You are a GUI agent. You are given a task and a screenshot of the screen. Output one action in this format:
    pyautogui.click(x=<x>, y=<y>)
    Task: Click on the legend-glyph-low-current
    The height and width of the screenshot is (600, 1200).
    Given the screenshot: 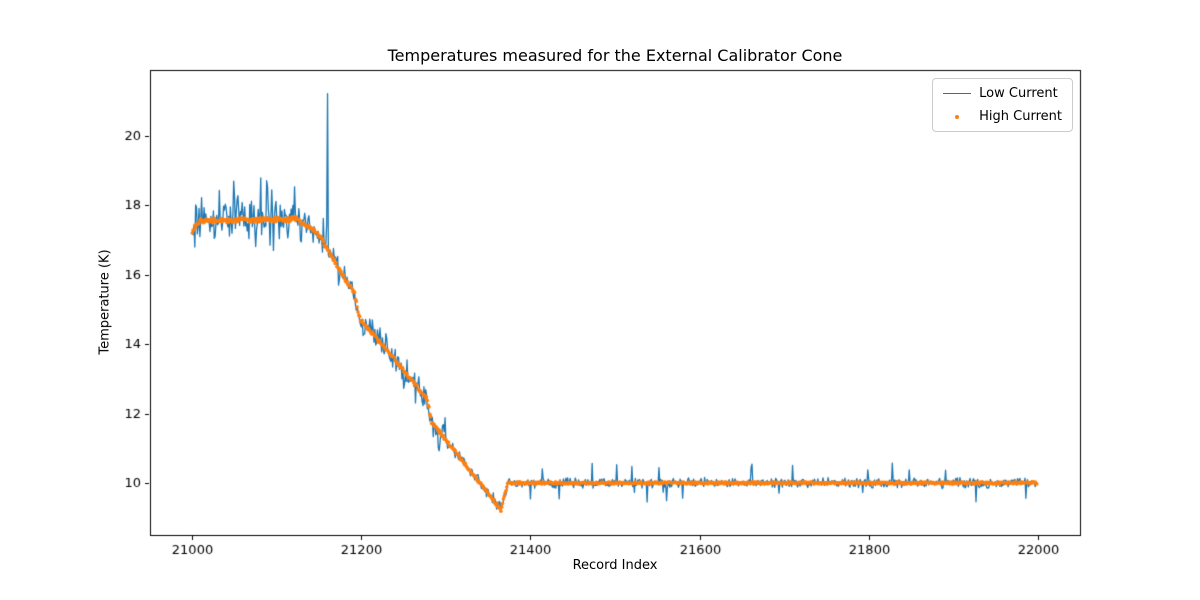 What is the action you would take?
    pyautogui.click(x=957, y=94)
    